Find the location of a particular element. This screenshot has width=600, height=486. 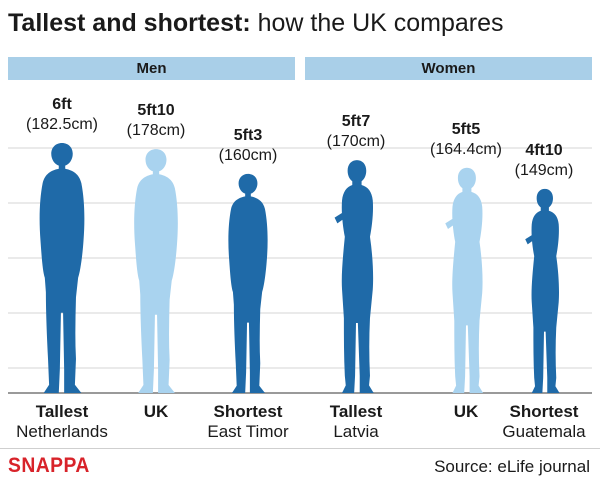

height-cm-label: (164.4cm) is located at coordinates (466, 149).